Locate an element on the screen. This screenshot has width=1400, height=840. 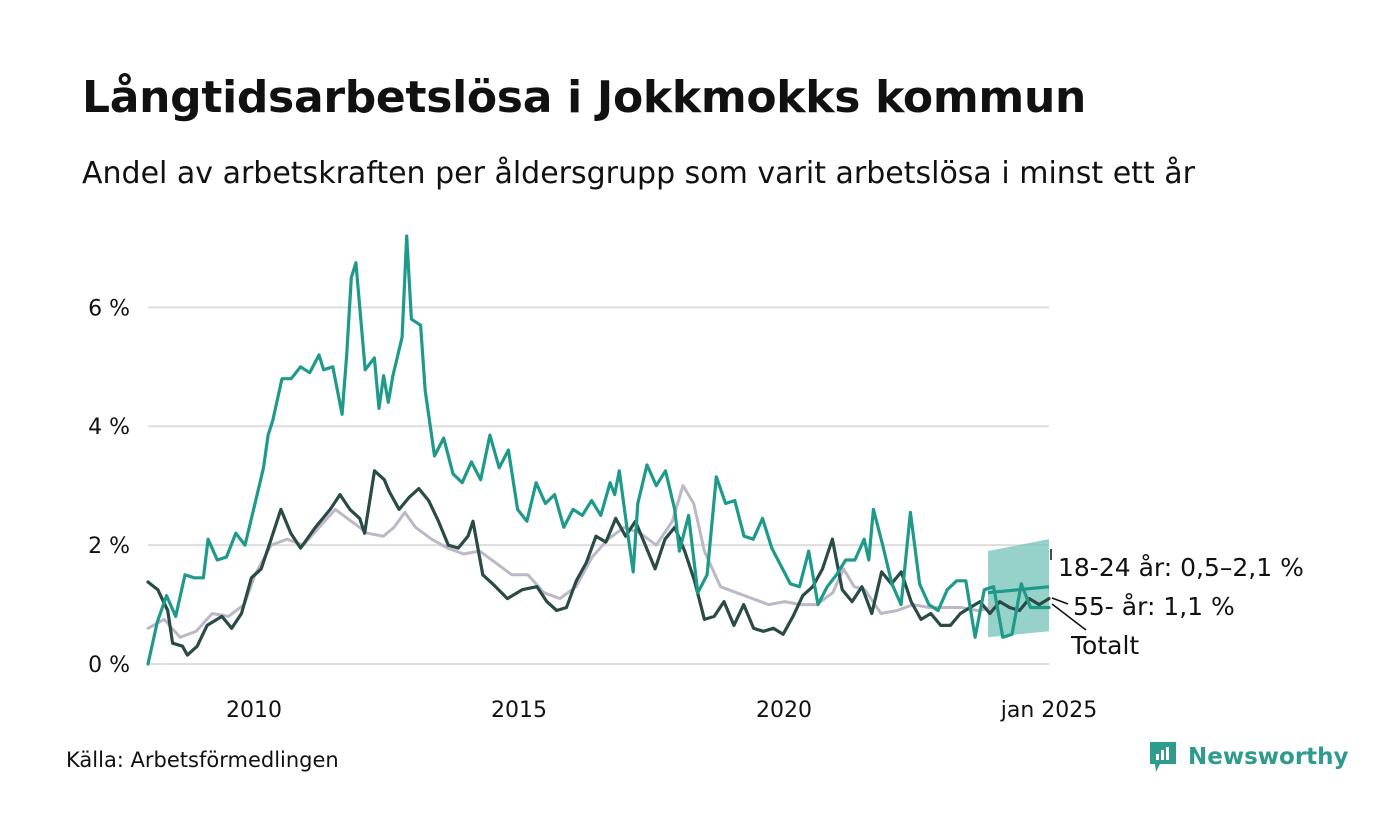
x-tick-label: 2020 is located at coordinates (784, 710).